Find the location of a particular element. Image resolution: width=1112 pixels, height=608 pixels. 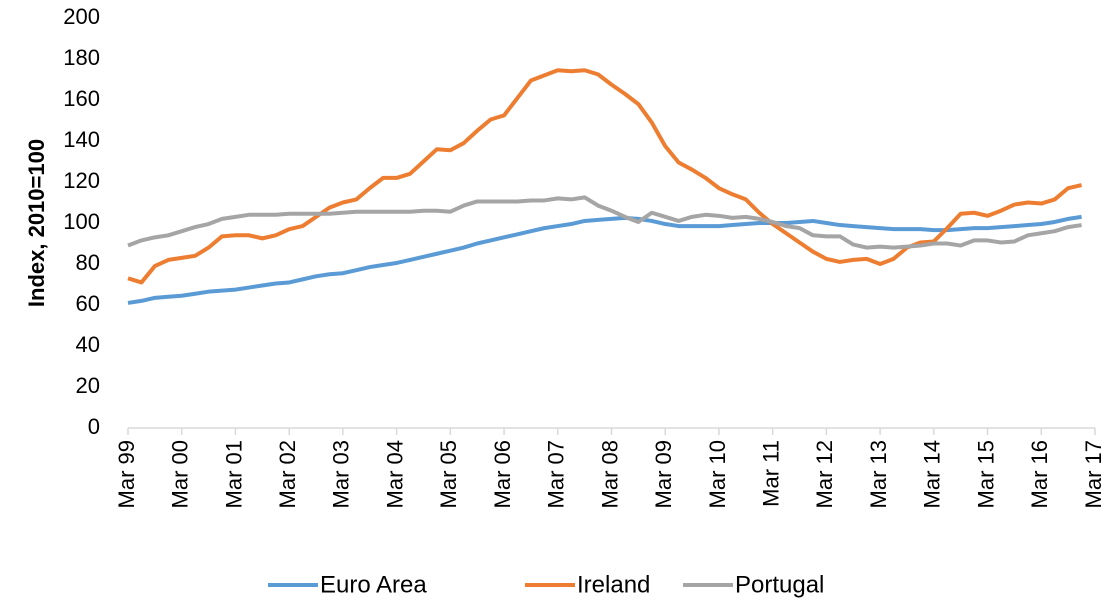

y-tick-label: 60 is located at coordinates (88, 303).